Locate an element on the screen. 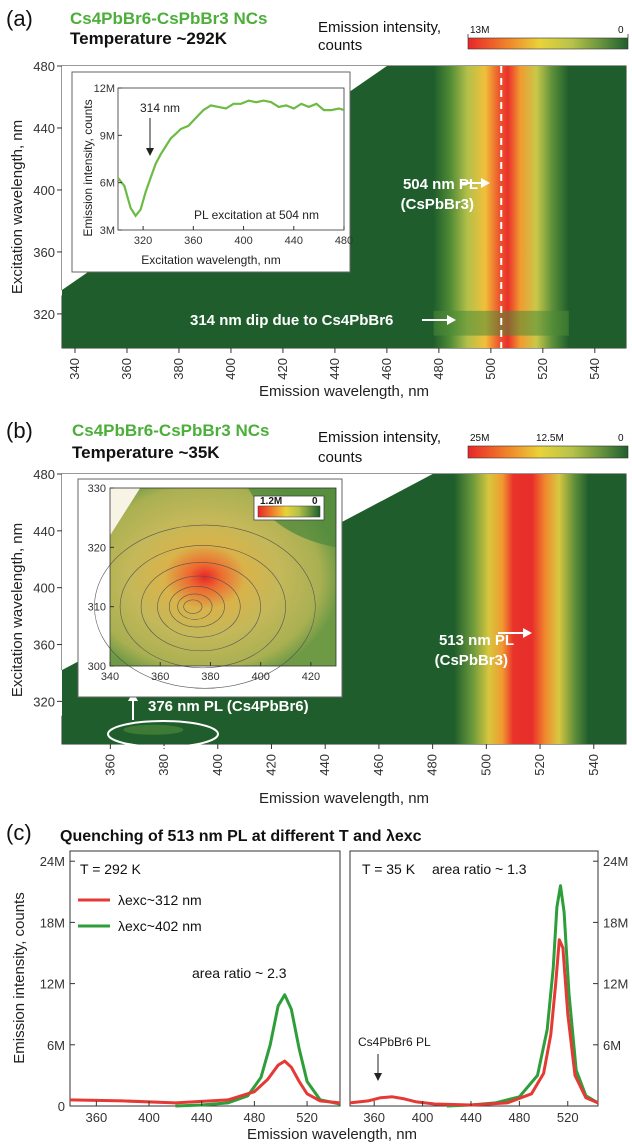 The height and width of the screenshot is (1144, 632). inset-b-xtick-label: 400 is located at coordinates (260, 677).